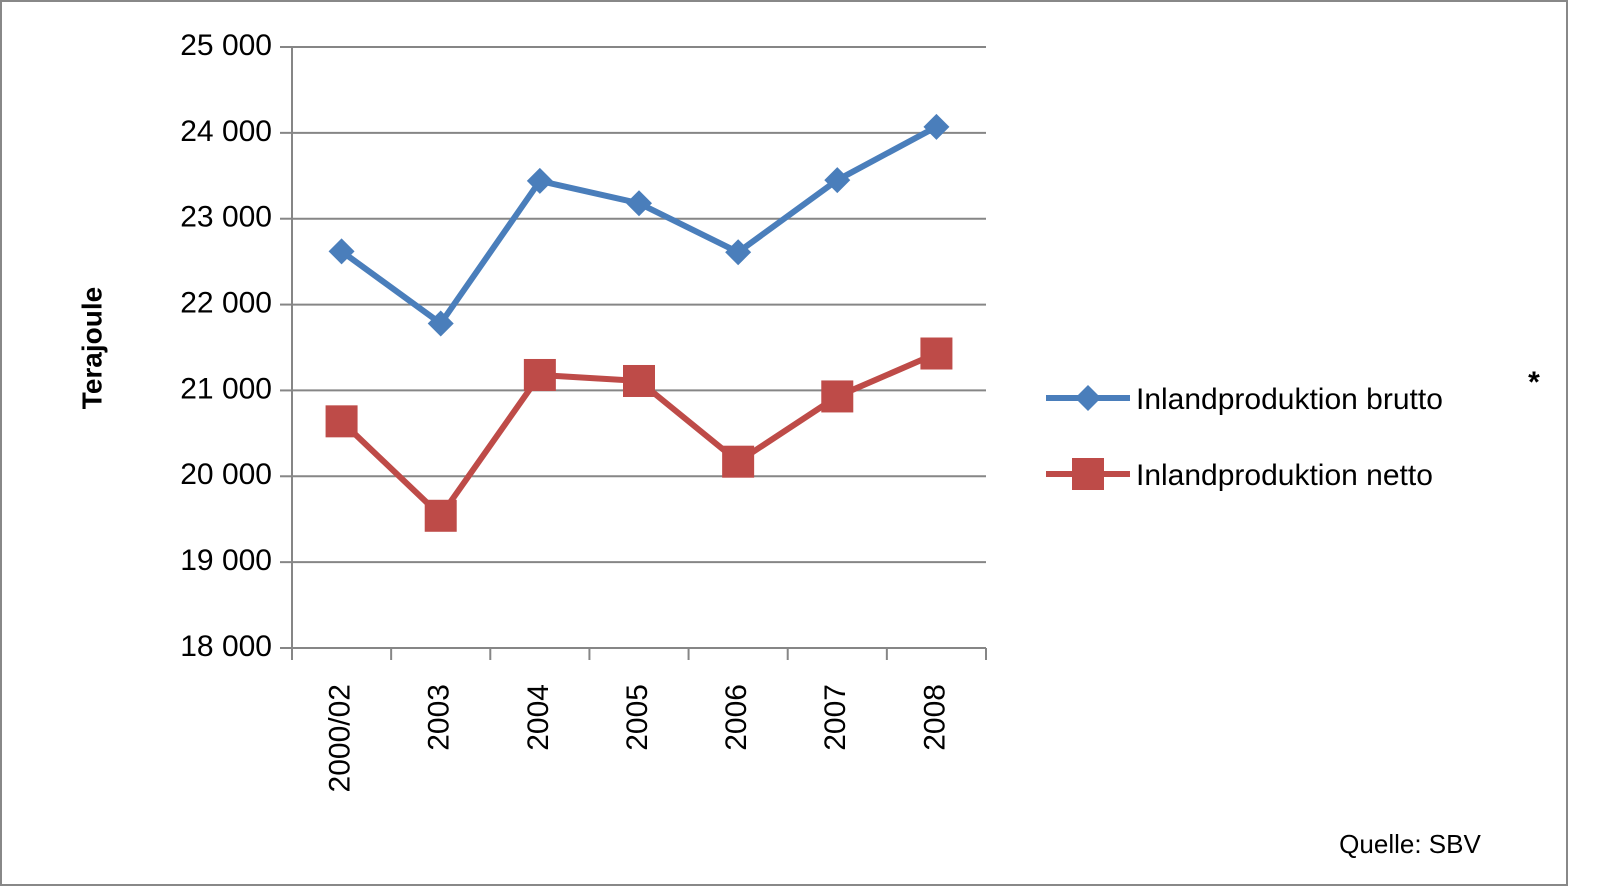 This screenshot has height=886, width=1608. I want to click on x-tick-label: 2003, so click(439, 717).